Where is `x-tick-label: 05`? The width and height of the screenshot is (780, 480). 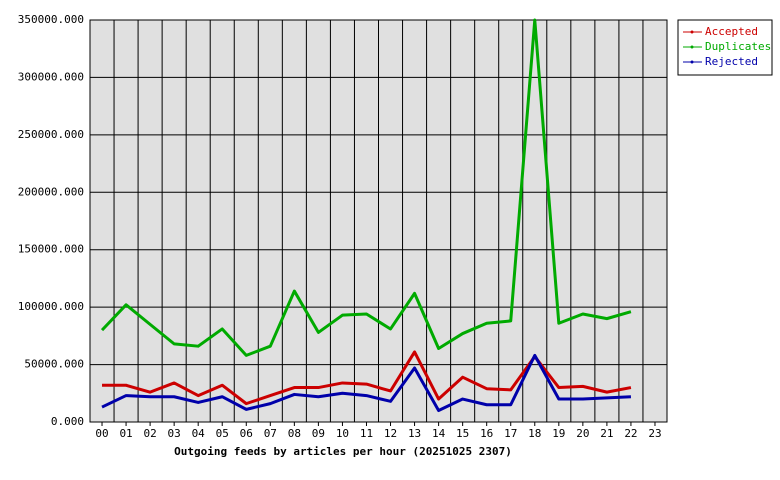 x-tick-label: 05 is located at coordinates (222, 433).